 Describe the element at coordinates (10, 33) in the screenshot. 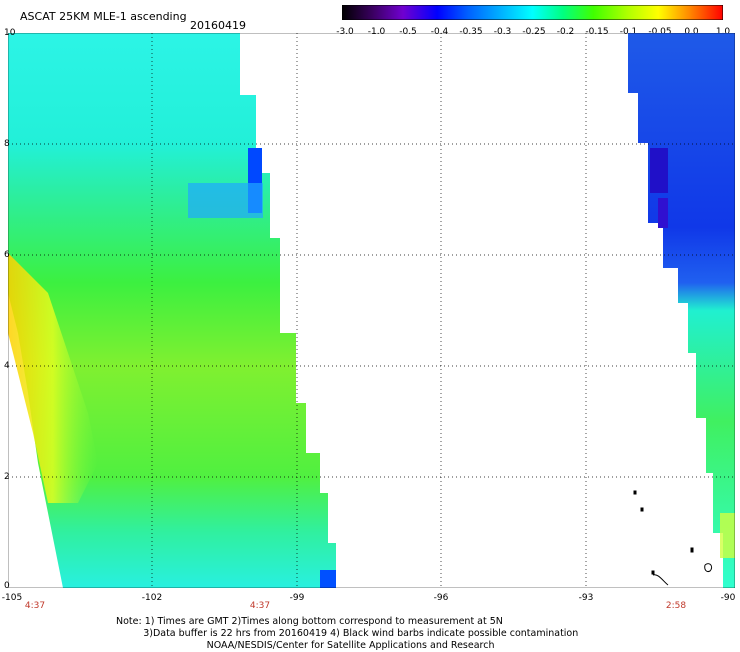

I see `y-label-10: 10` at that location.